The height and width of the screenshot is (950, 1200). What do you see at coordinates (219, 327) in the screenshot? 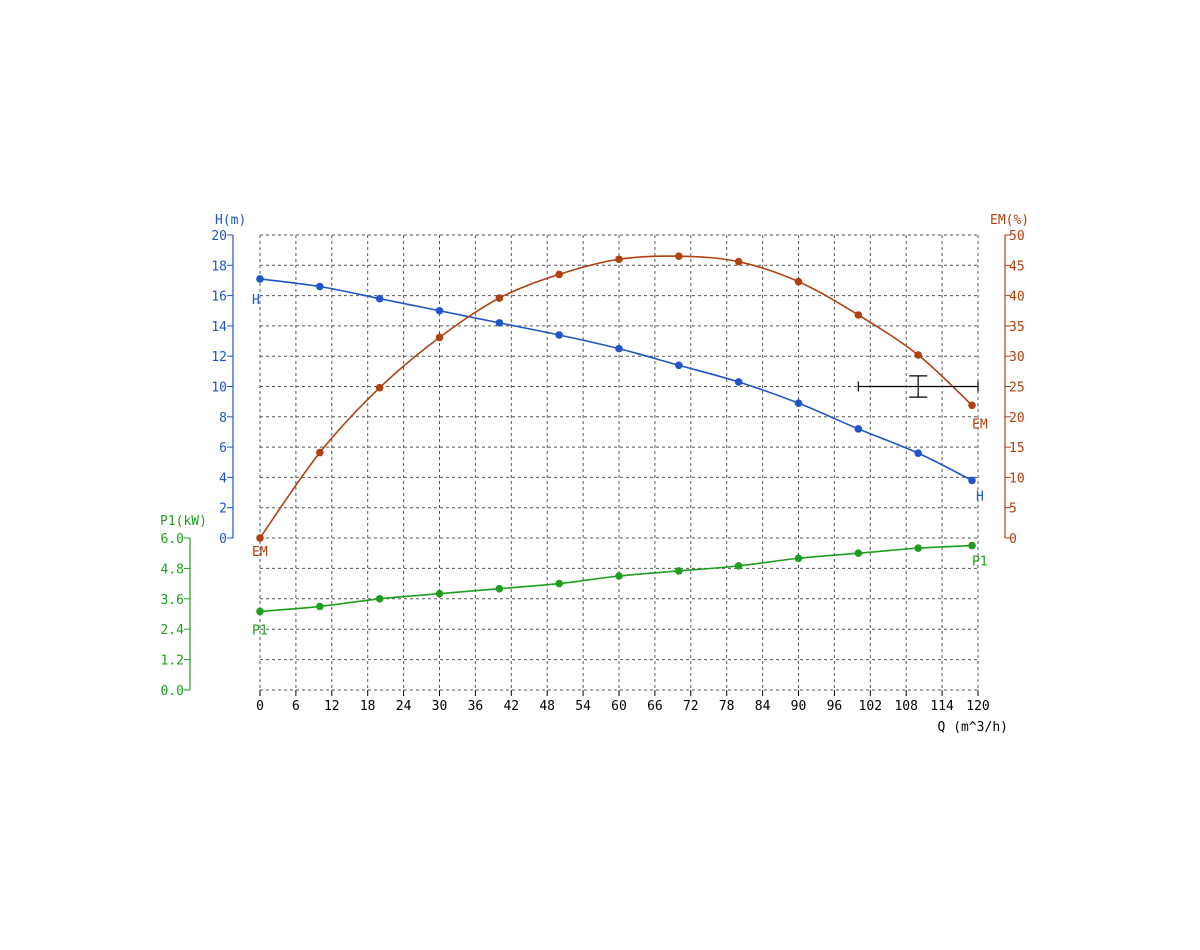
I see `h-tick-label: 14` at bounding box center [219, 327].